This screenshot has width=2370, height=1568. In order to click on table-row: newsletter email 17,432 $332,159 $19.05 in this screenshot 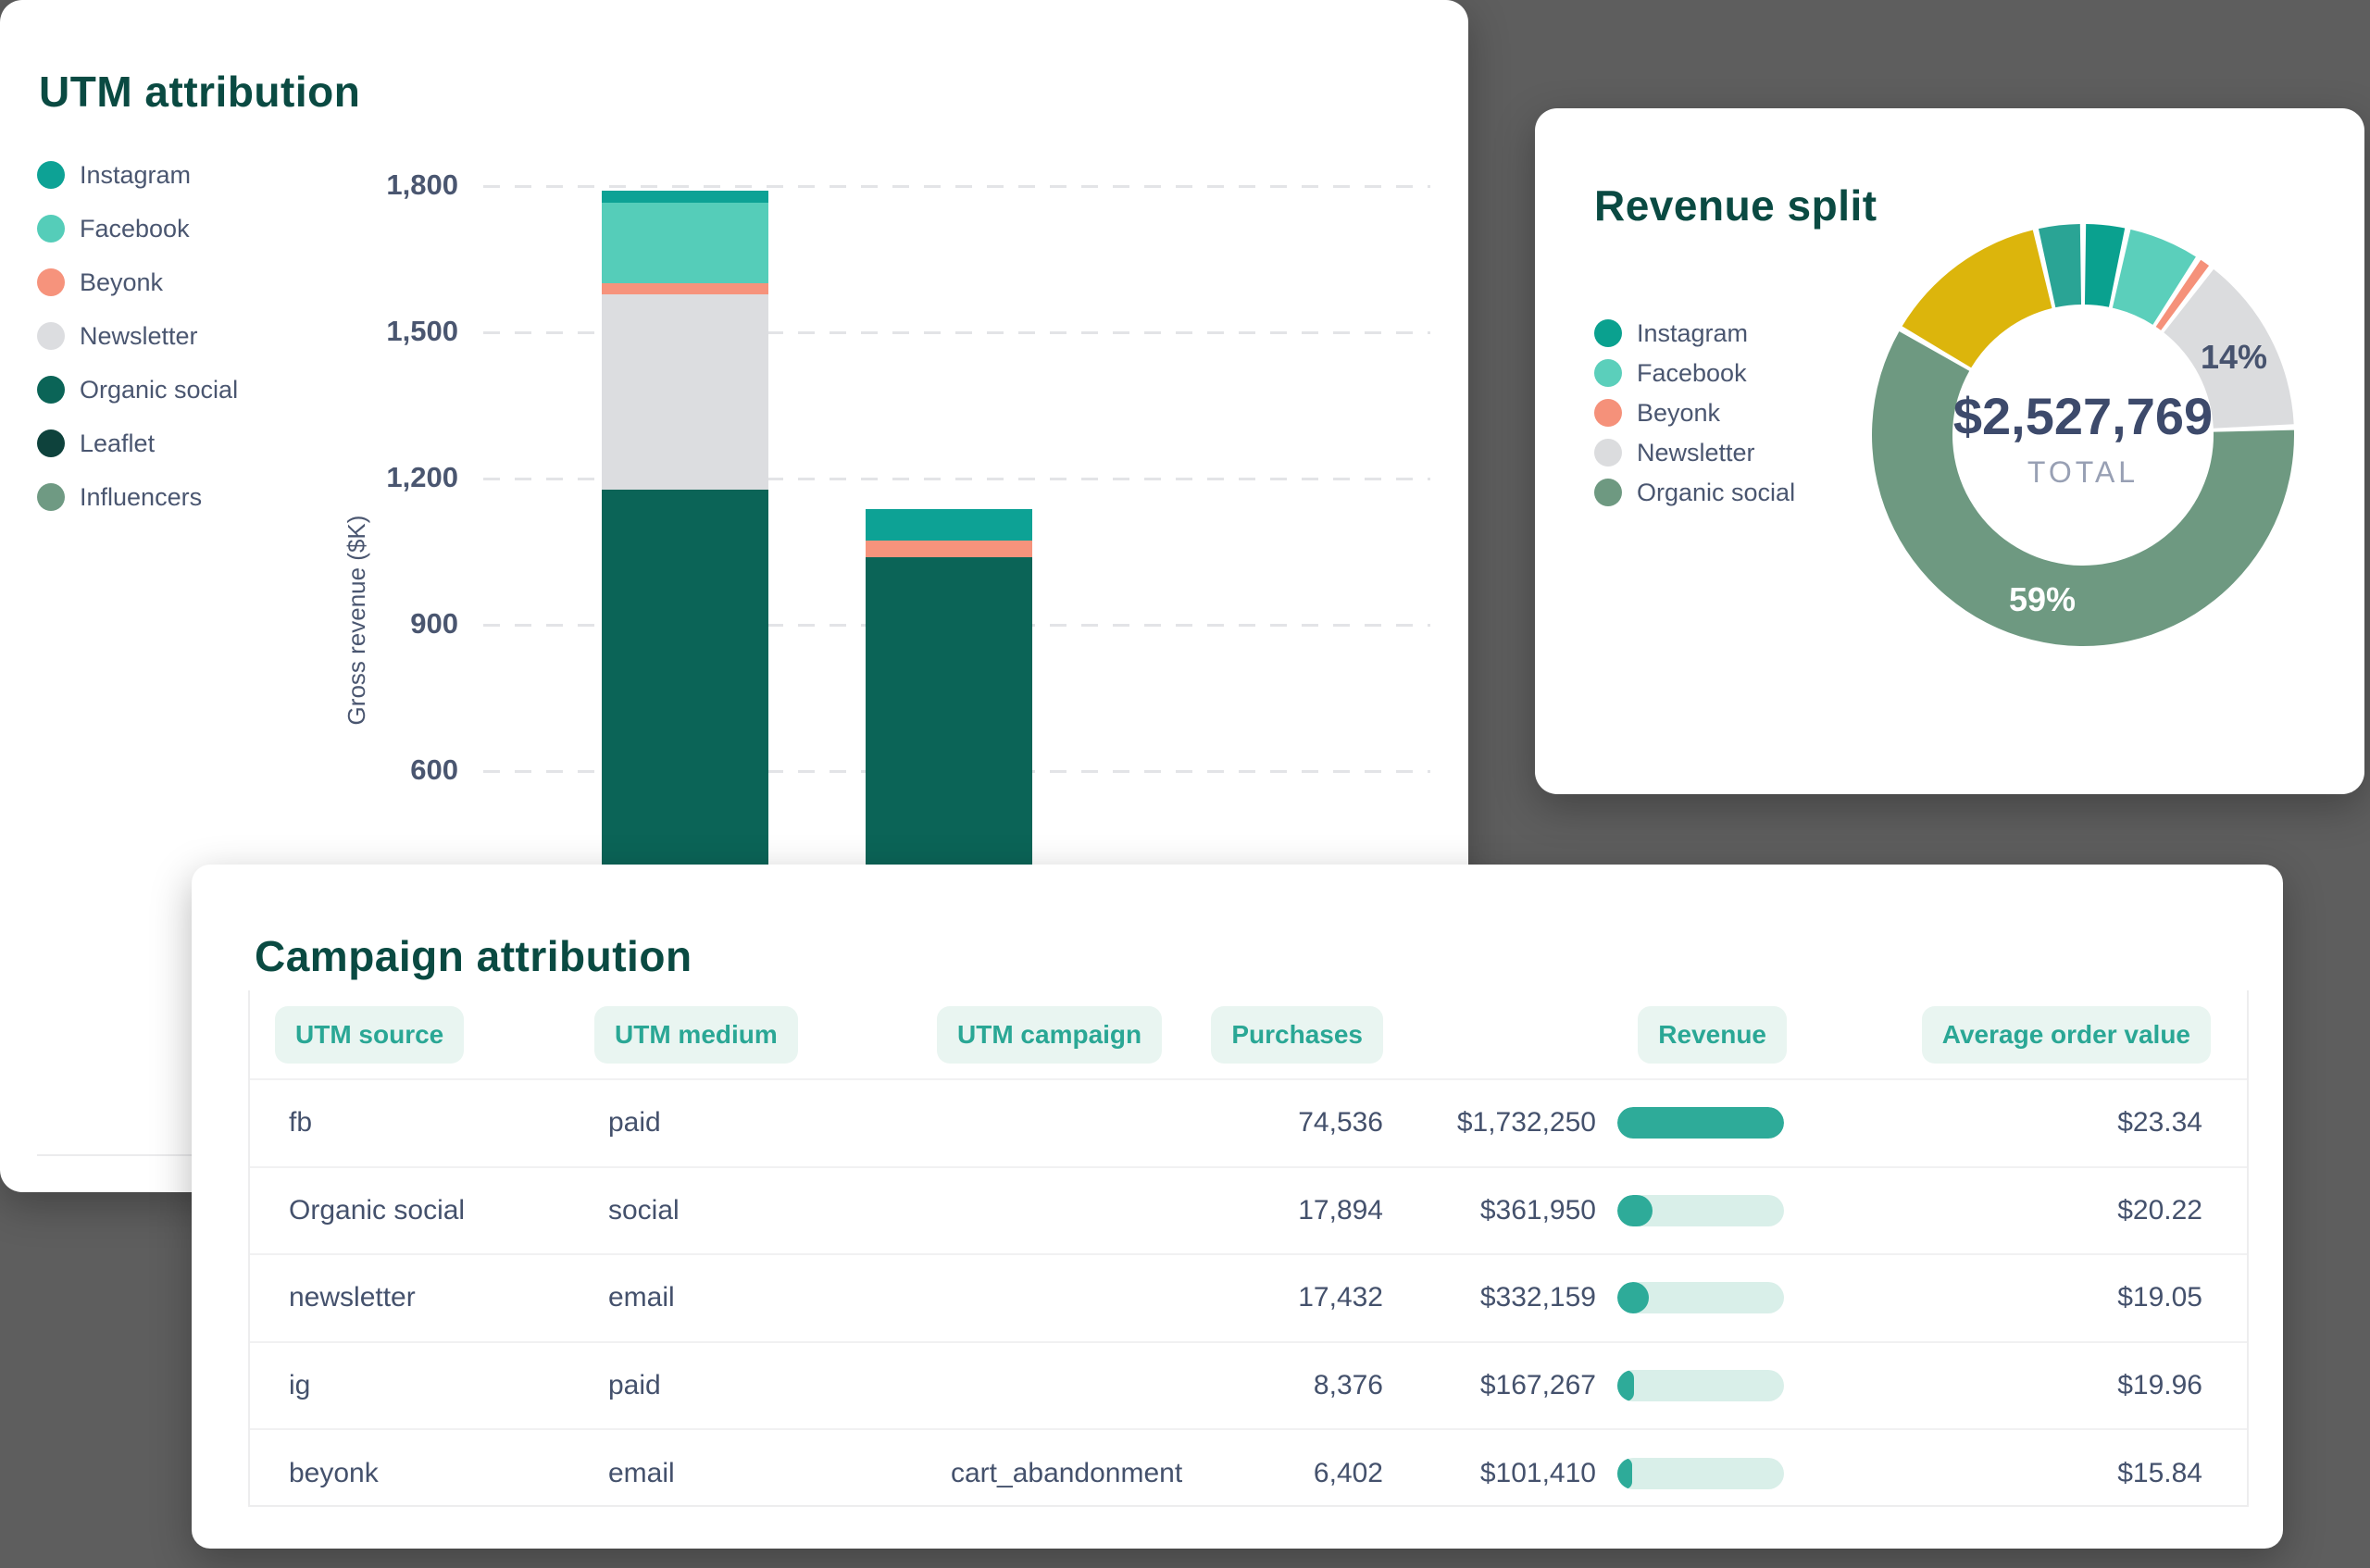, I will do `click(1248, 1297)`.